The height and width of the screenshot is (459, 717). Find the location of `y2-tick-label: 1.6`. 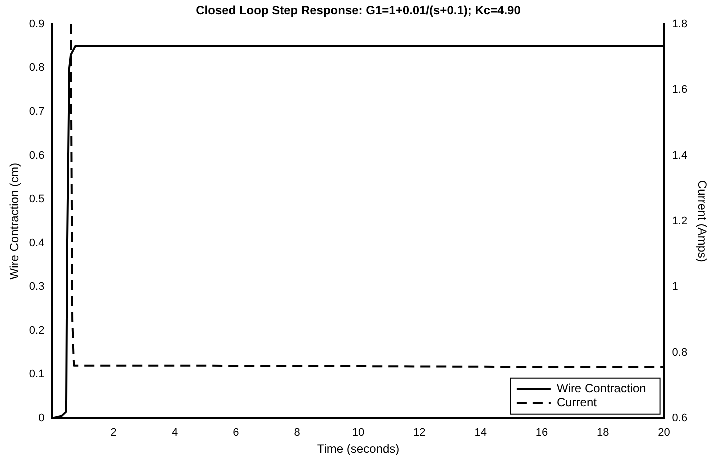

y2-tick-label: 1.6 is located at coordinates (680, 90).